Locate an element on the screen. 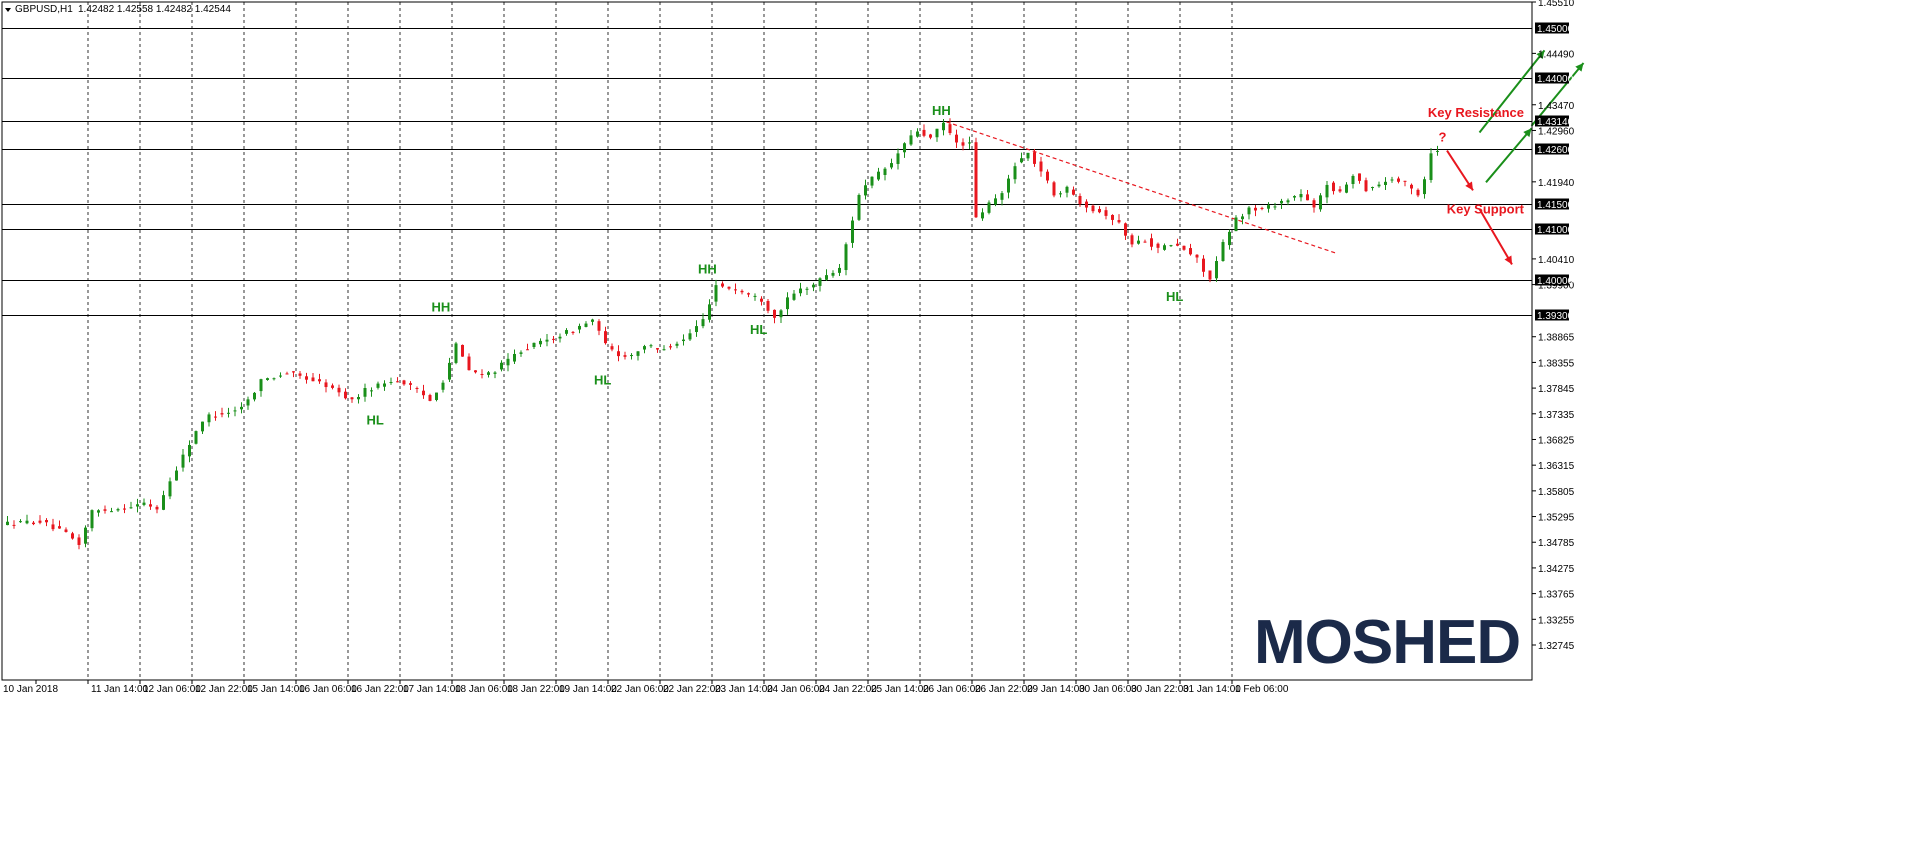 This screenshot has width=1916, height=854. y-tick-label: 1.38865 is located at coordinates (1556, 338).